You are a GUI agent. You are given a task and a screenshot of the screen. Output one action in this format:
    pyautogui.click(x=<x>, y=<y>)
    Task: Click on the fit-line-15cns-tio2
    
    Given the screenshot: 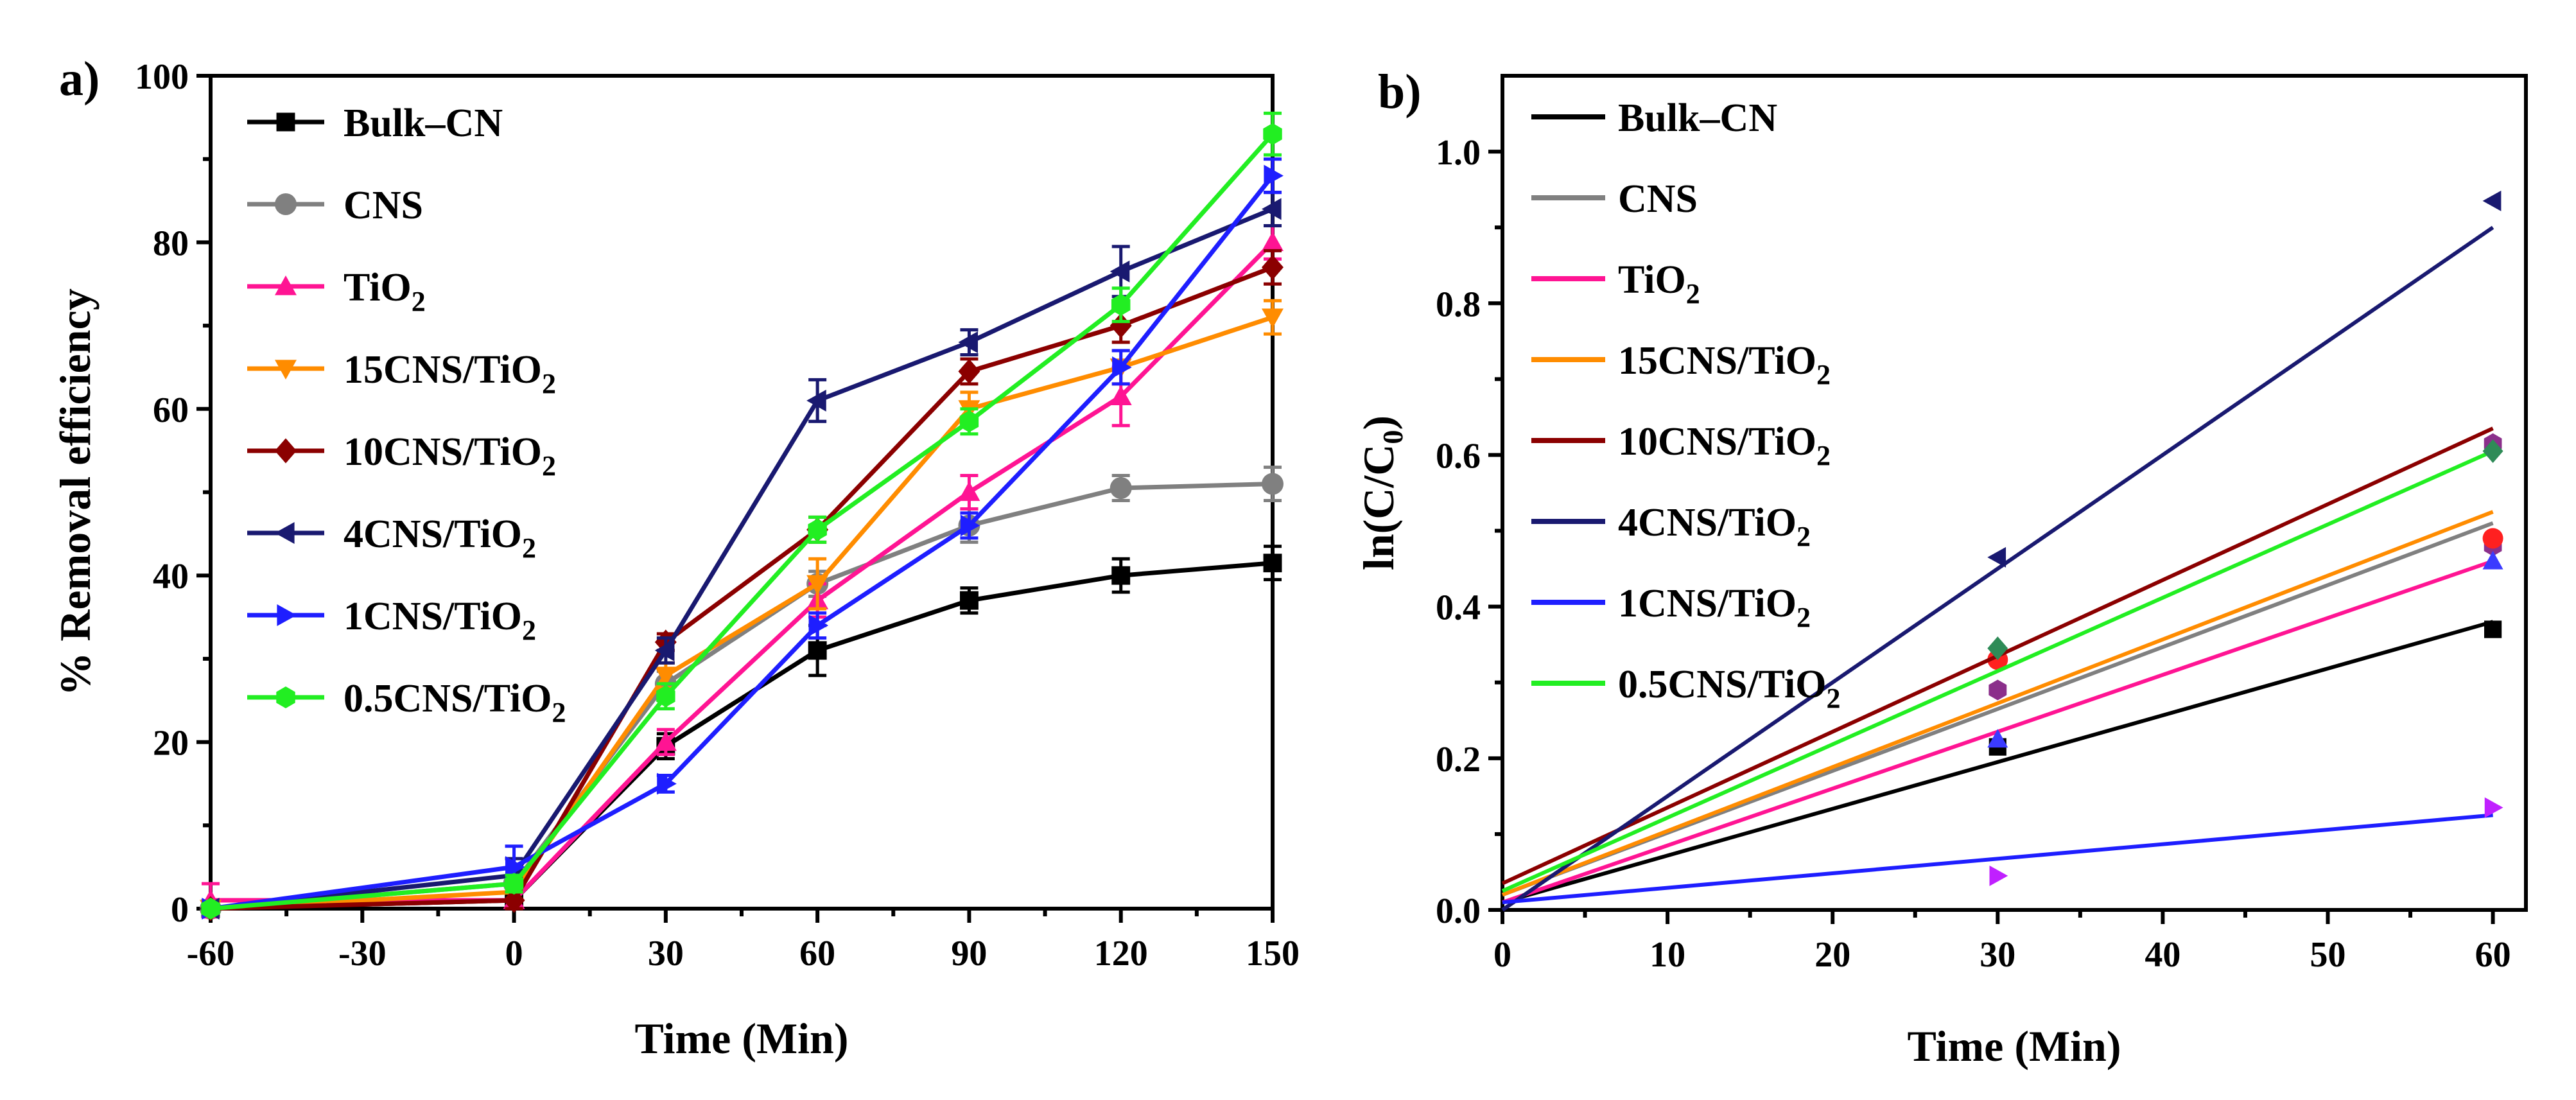 What is the action you would take?
    pyautogui.click(x=1997, y=704)
    